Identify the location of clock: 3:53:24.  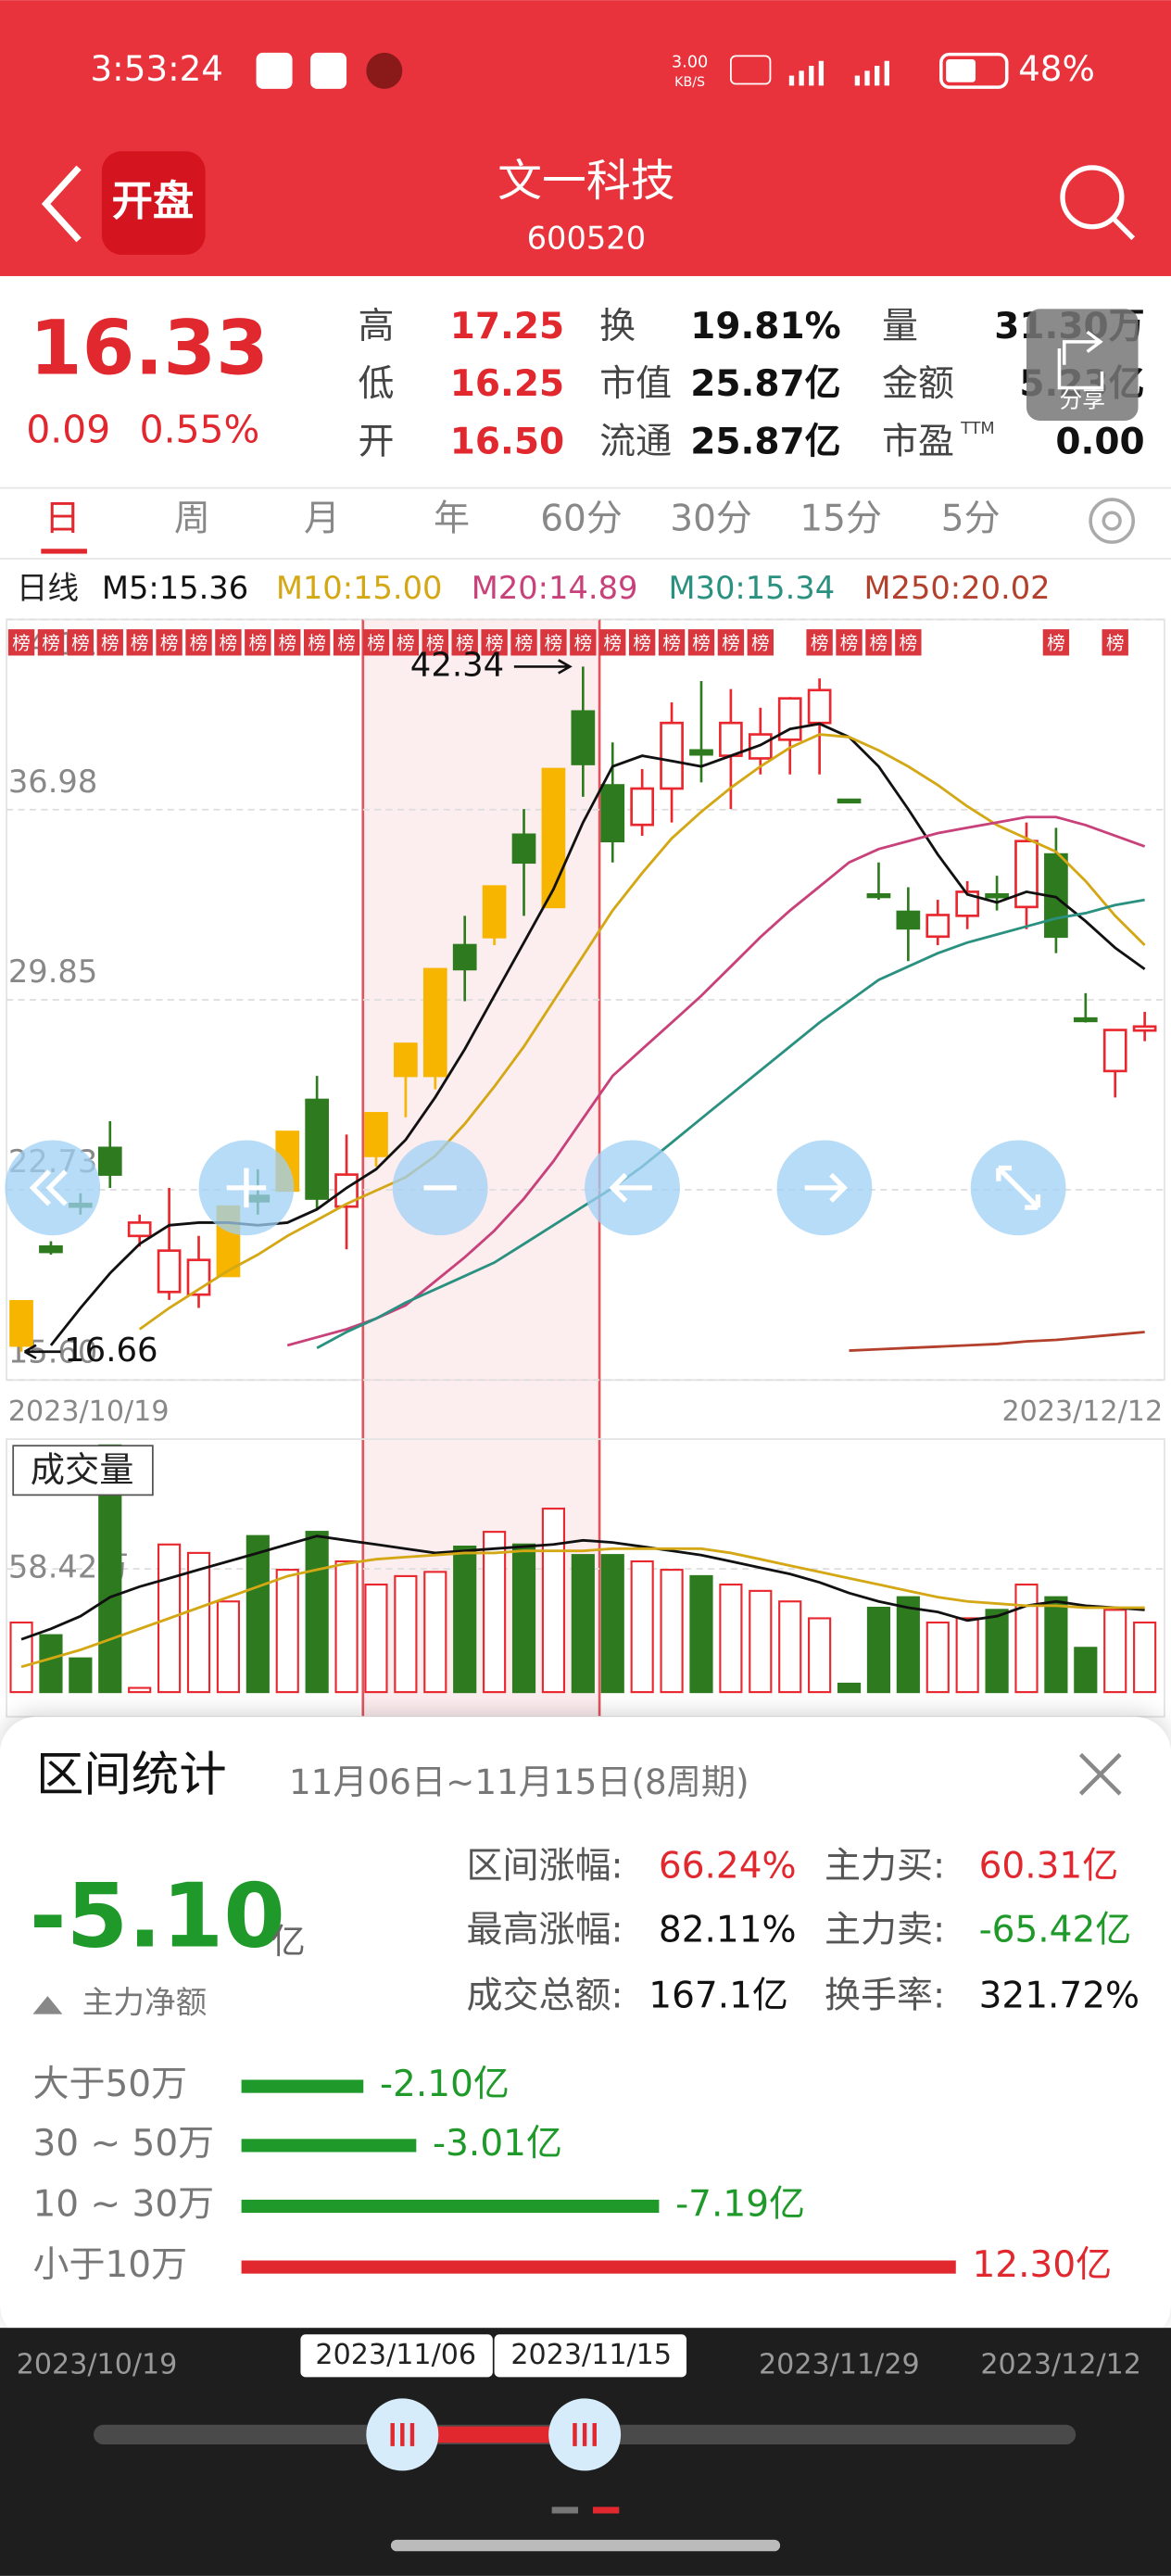
(157, 68).